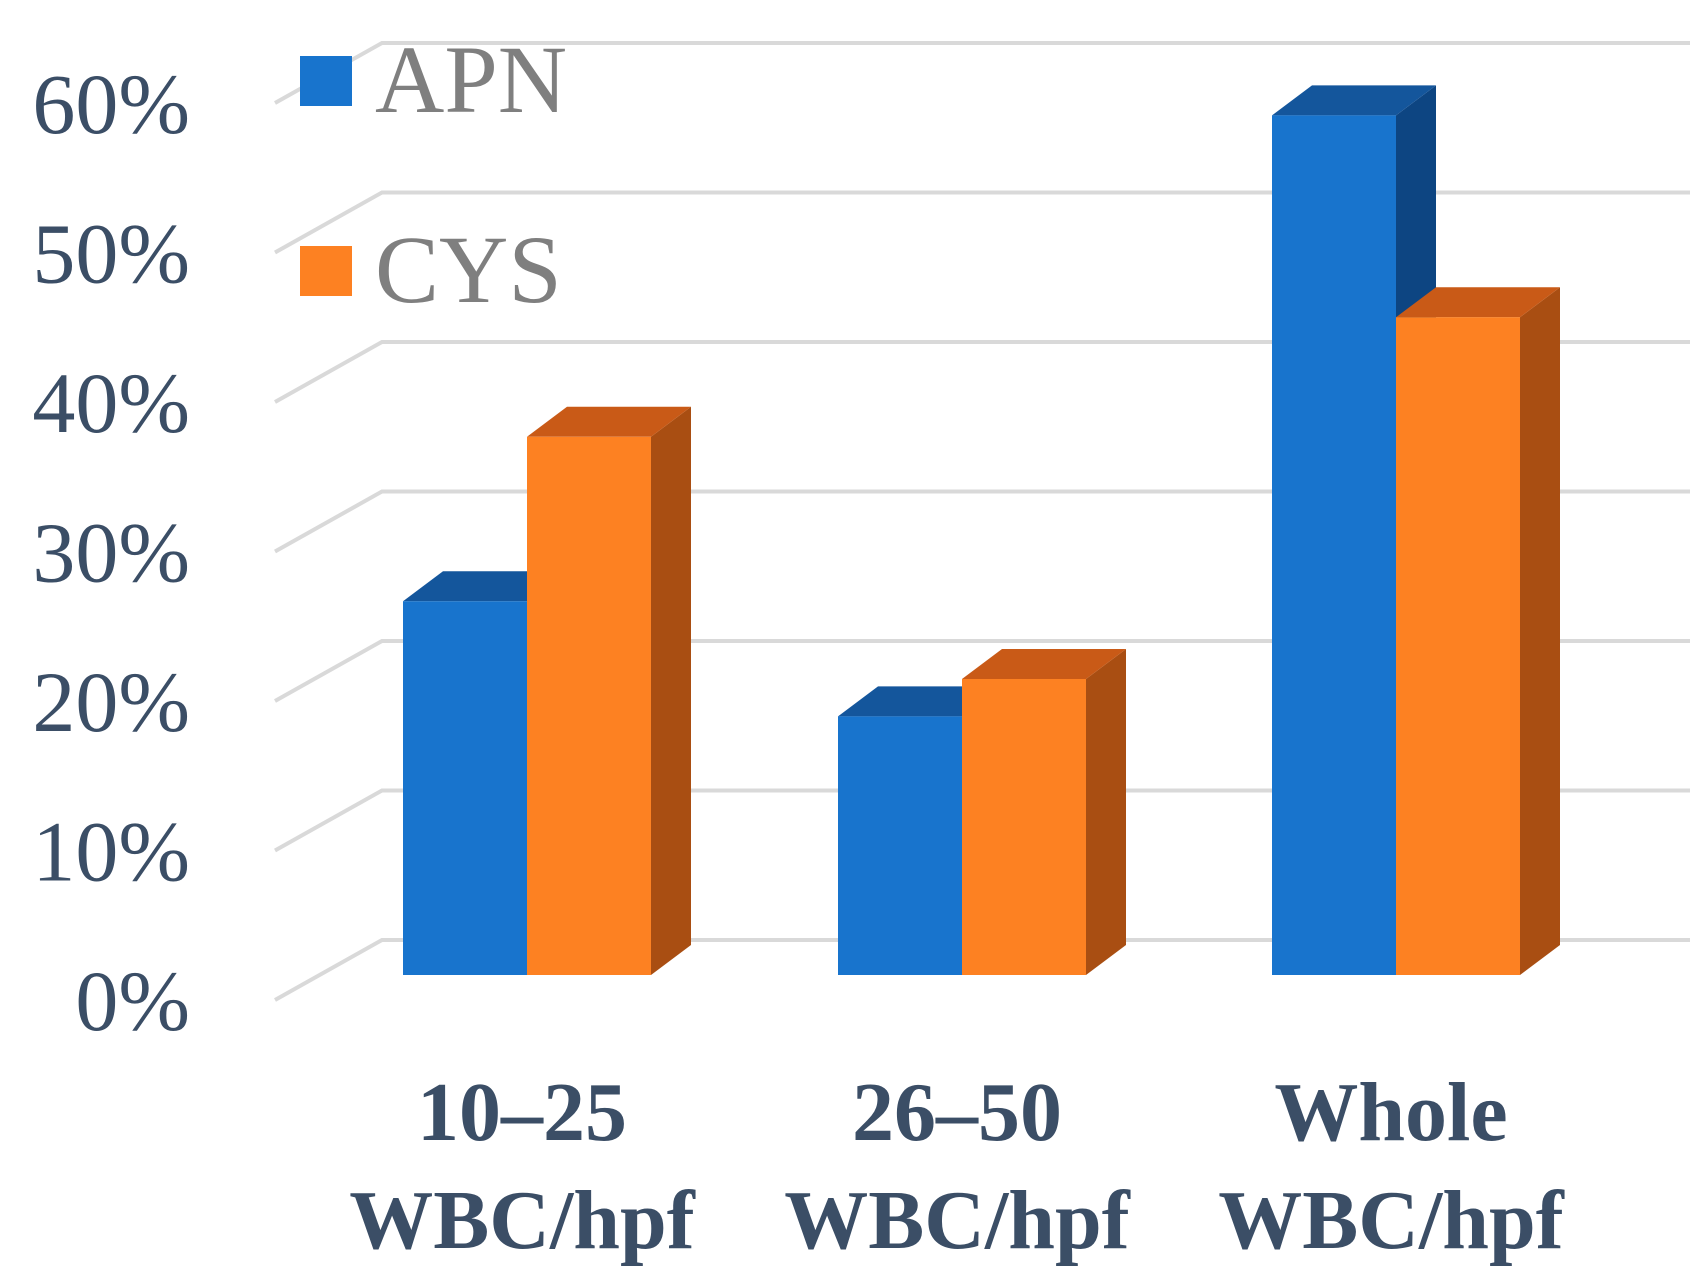 This screenshot has height=1266, width=1695. Describe the element at coordinates (132, 1001) in the screenshot. I see `y-tick-label: 0%` at that location.